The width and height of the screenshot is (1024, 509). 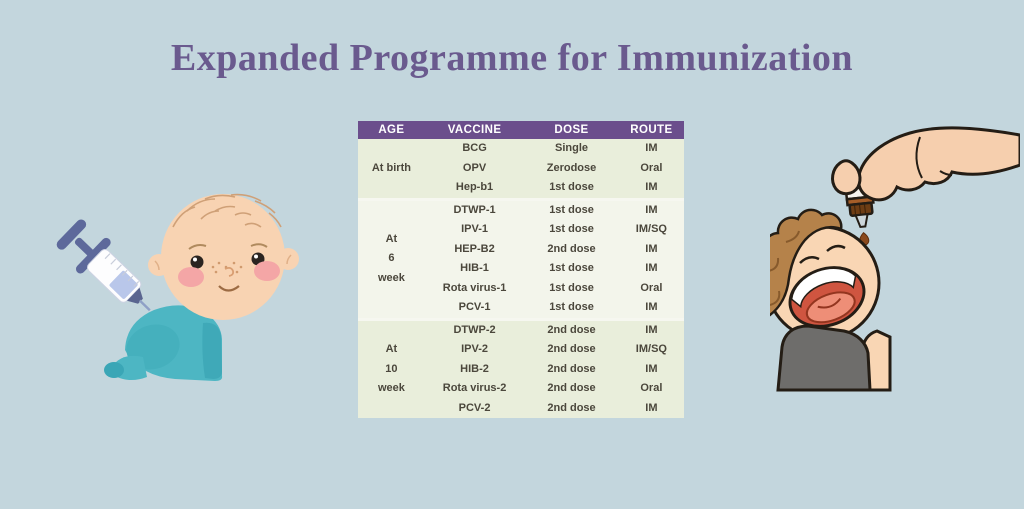 I want to click on vaccine-cell: HEP-B2, so click(x=474, y=248).